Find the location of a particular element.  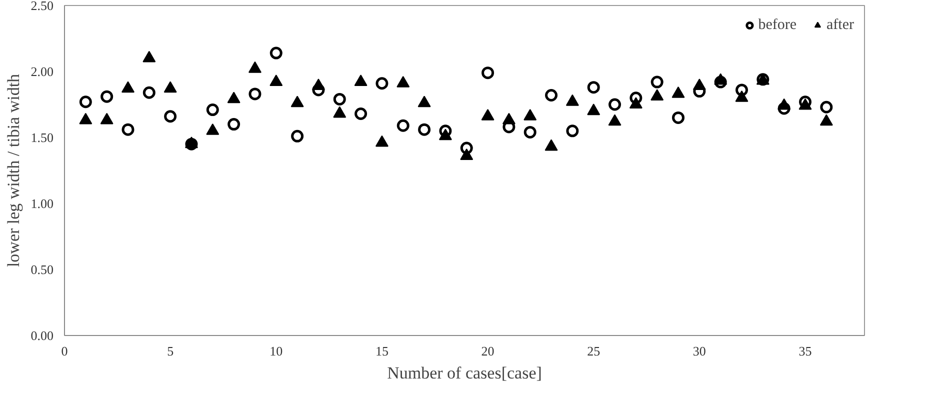

x-tick-label: 20 is located at coordinates (487, 351).